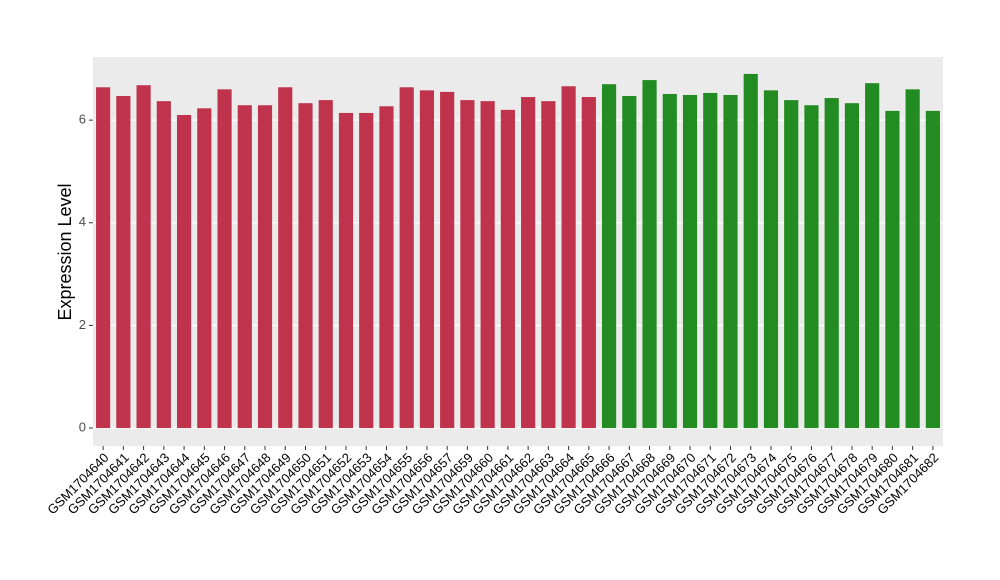 The width and height of the screenshot is (1000, 580). I want to click on y-axis-title: Expression Level, so click(65, 251).